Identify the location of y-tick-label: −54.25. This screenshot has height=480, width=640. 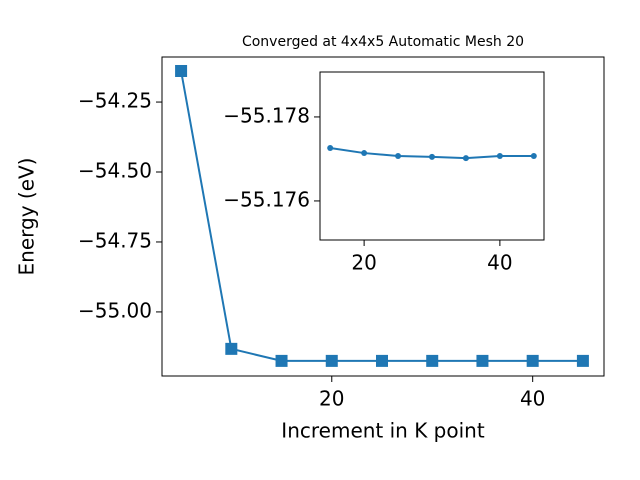
(115, 101).